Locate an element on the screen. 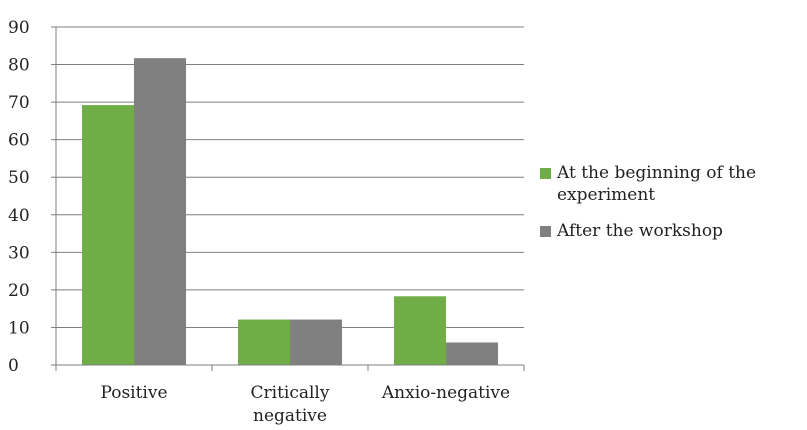 The width and height of the screenshot is (807, 430). y-tick-label: 40 is located at coordinates (19, 216).